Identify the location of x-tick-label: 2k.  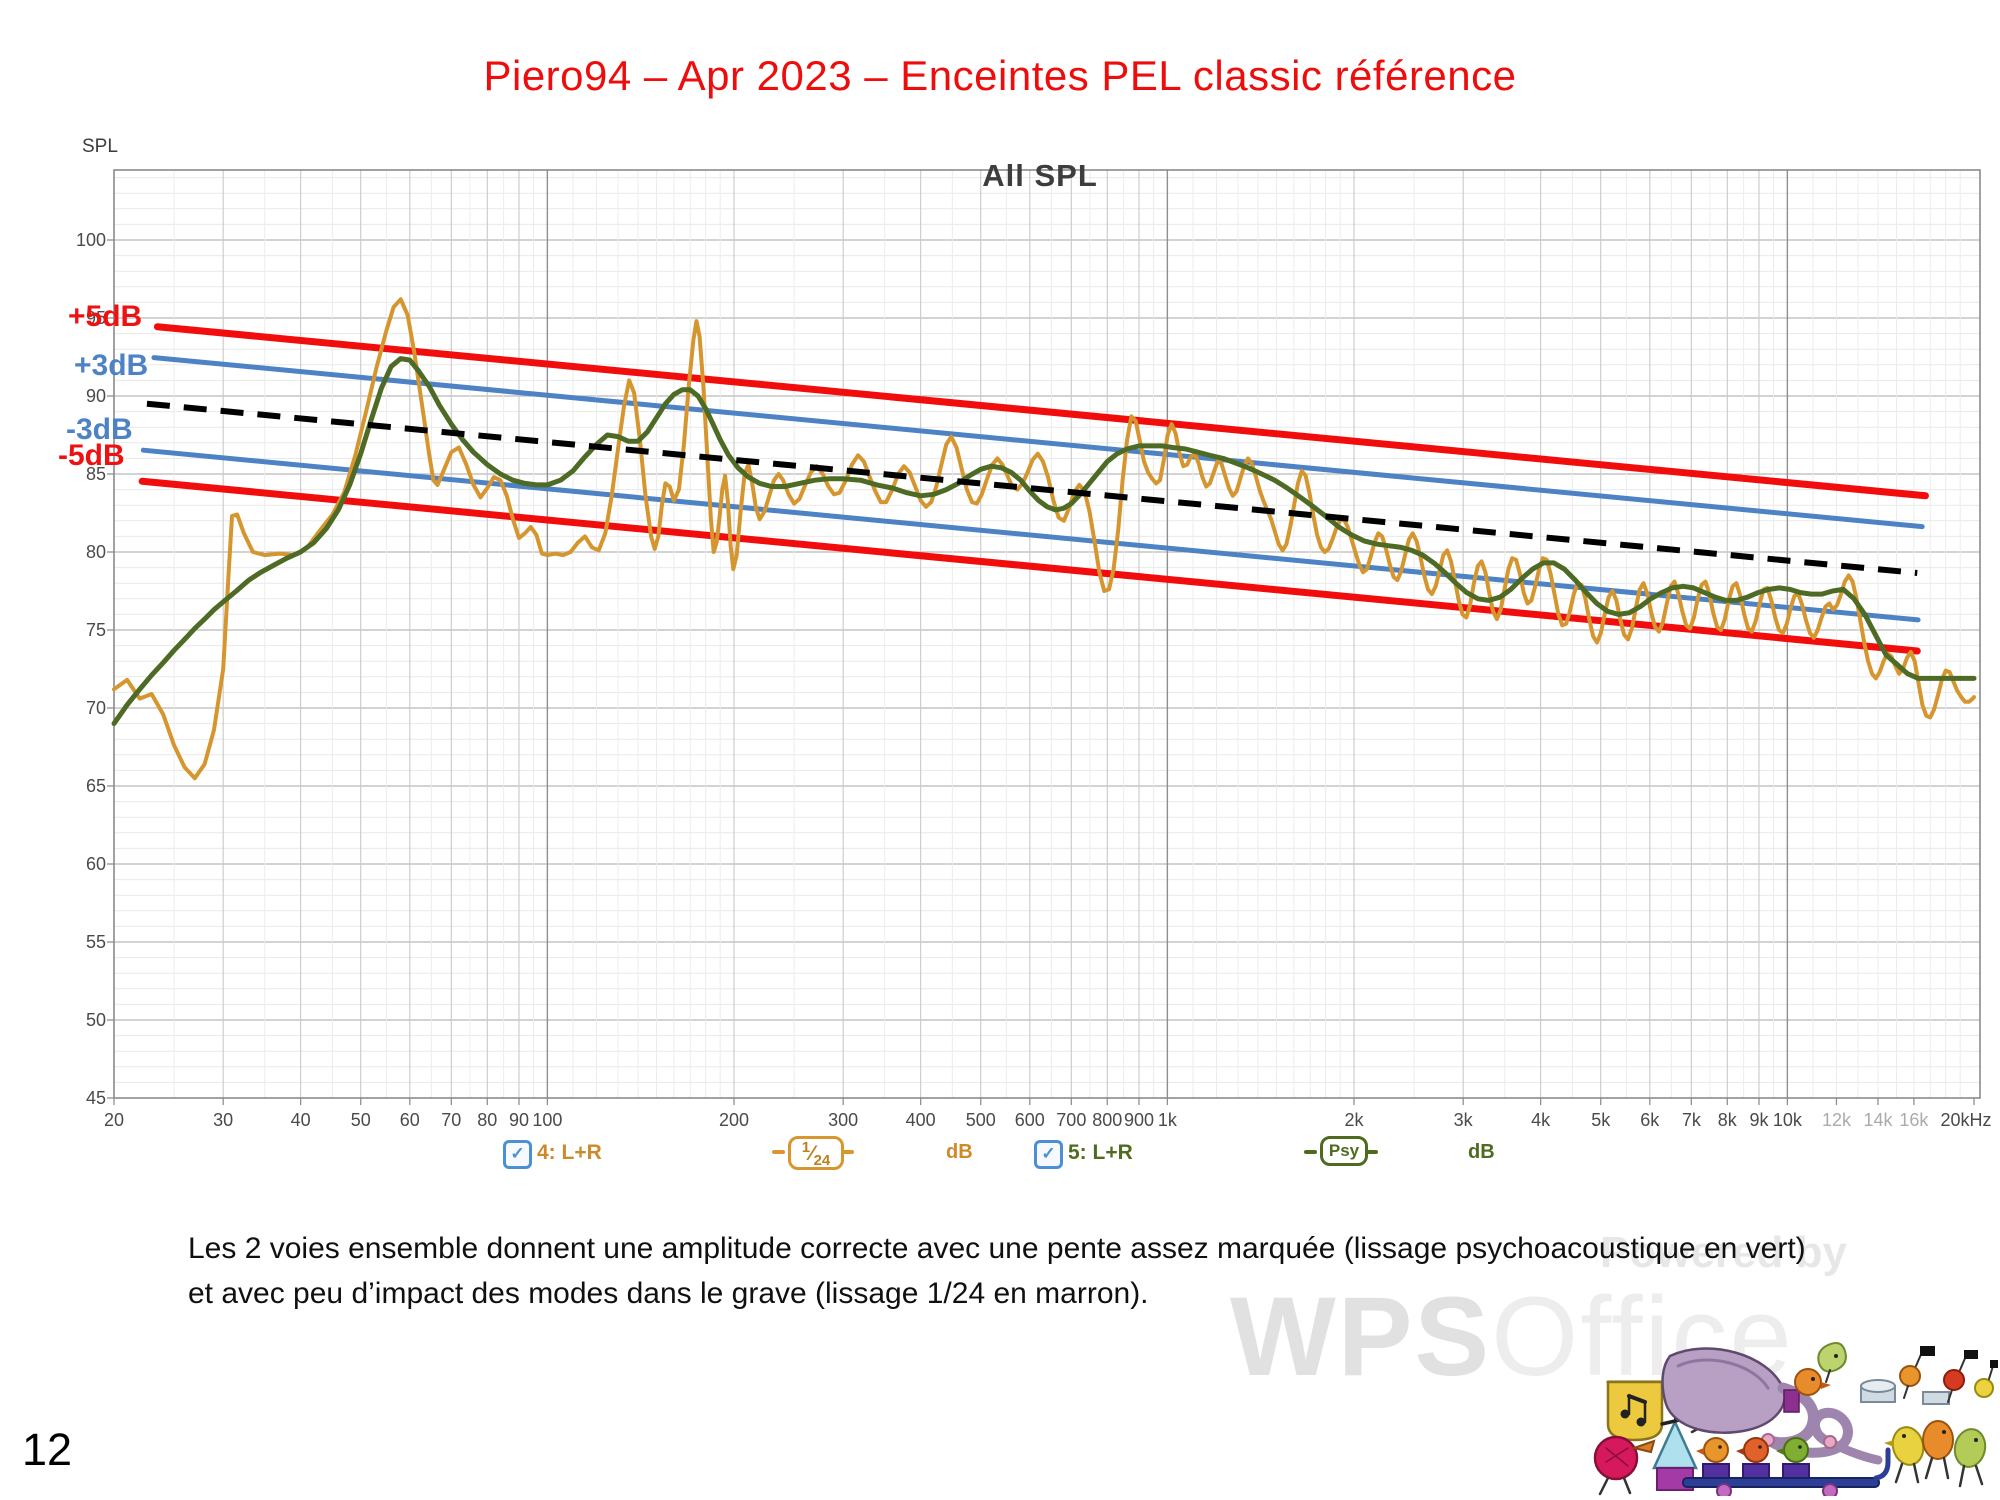
(1354, 1120).